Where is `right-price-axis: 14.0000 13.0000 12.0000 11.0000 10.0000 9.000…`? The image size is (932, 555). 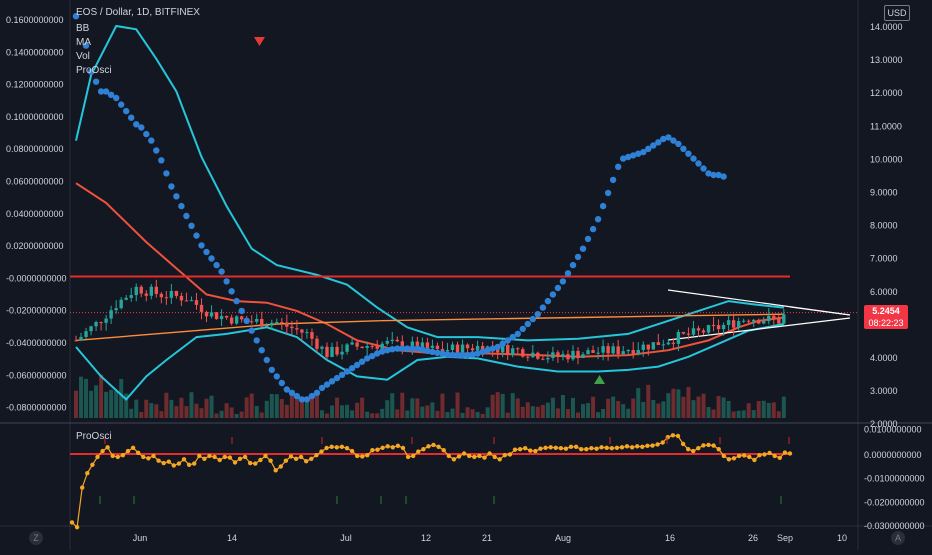 right-price-axis: 14.0000 13.0000 12.0000 11.0000 10.0000 9.000… is located at coordinates (886, 225).